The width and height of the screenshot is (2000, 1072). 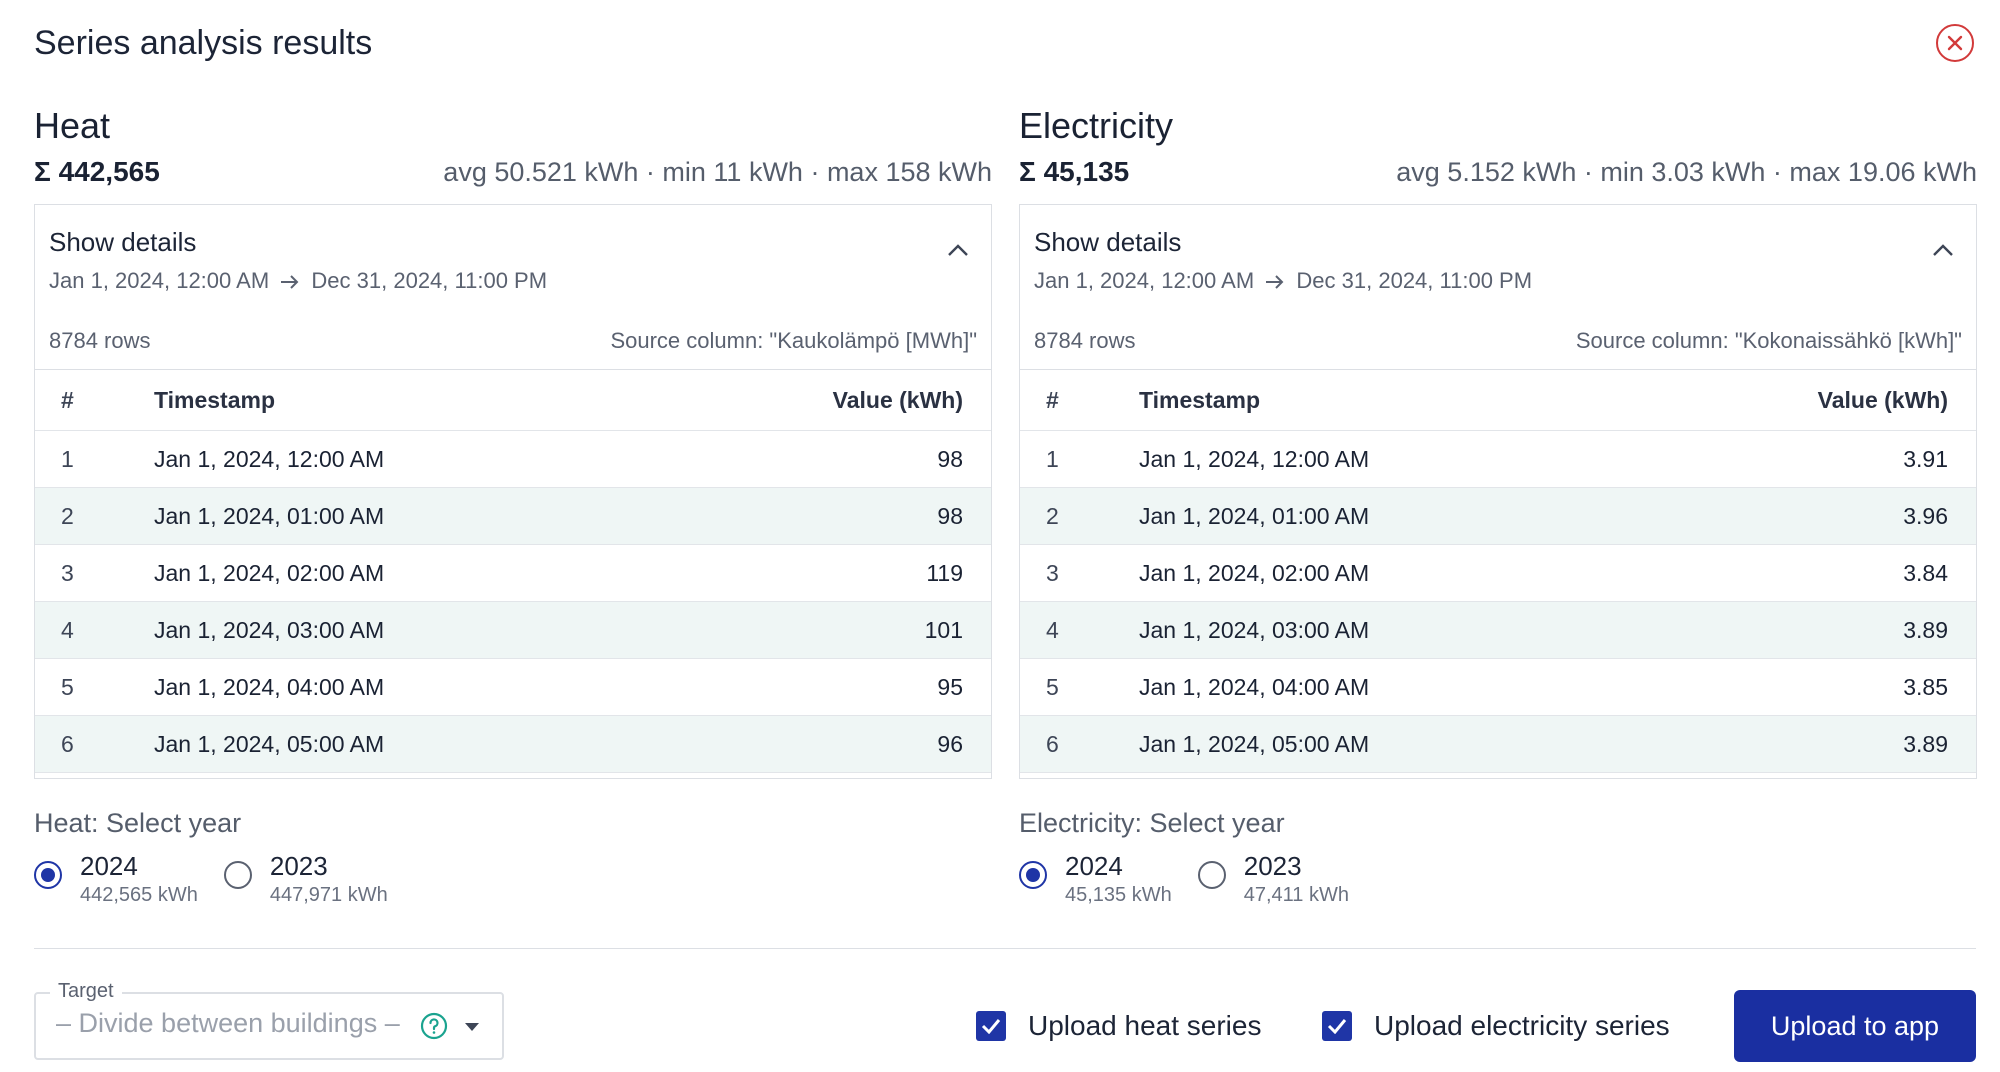 What do you see at coordinates (328, 895) in the screenshot?
I see `radio-kwh: 447,971 kWh` at bounding box center [328, 895].